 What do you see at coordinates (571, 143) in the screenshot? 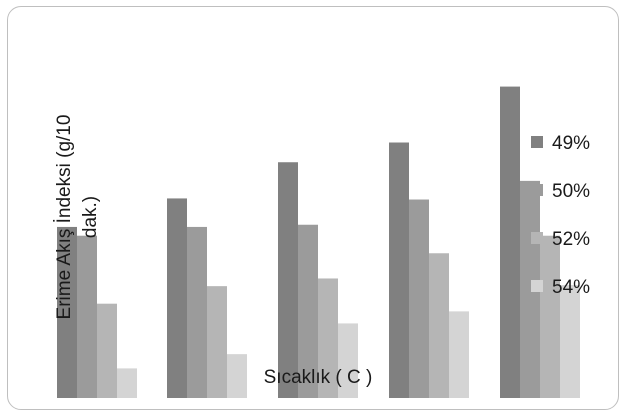
I see `legend-label-49pct: 49%` at bounding box center [571, 143].